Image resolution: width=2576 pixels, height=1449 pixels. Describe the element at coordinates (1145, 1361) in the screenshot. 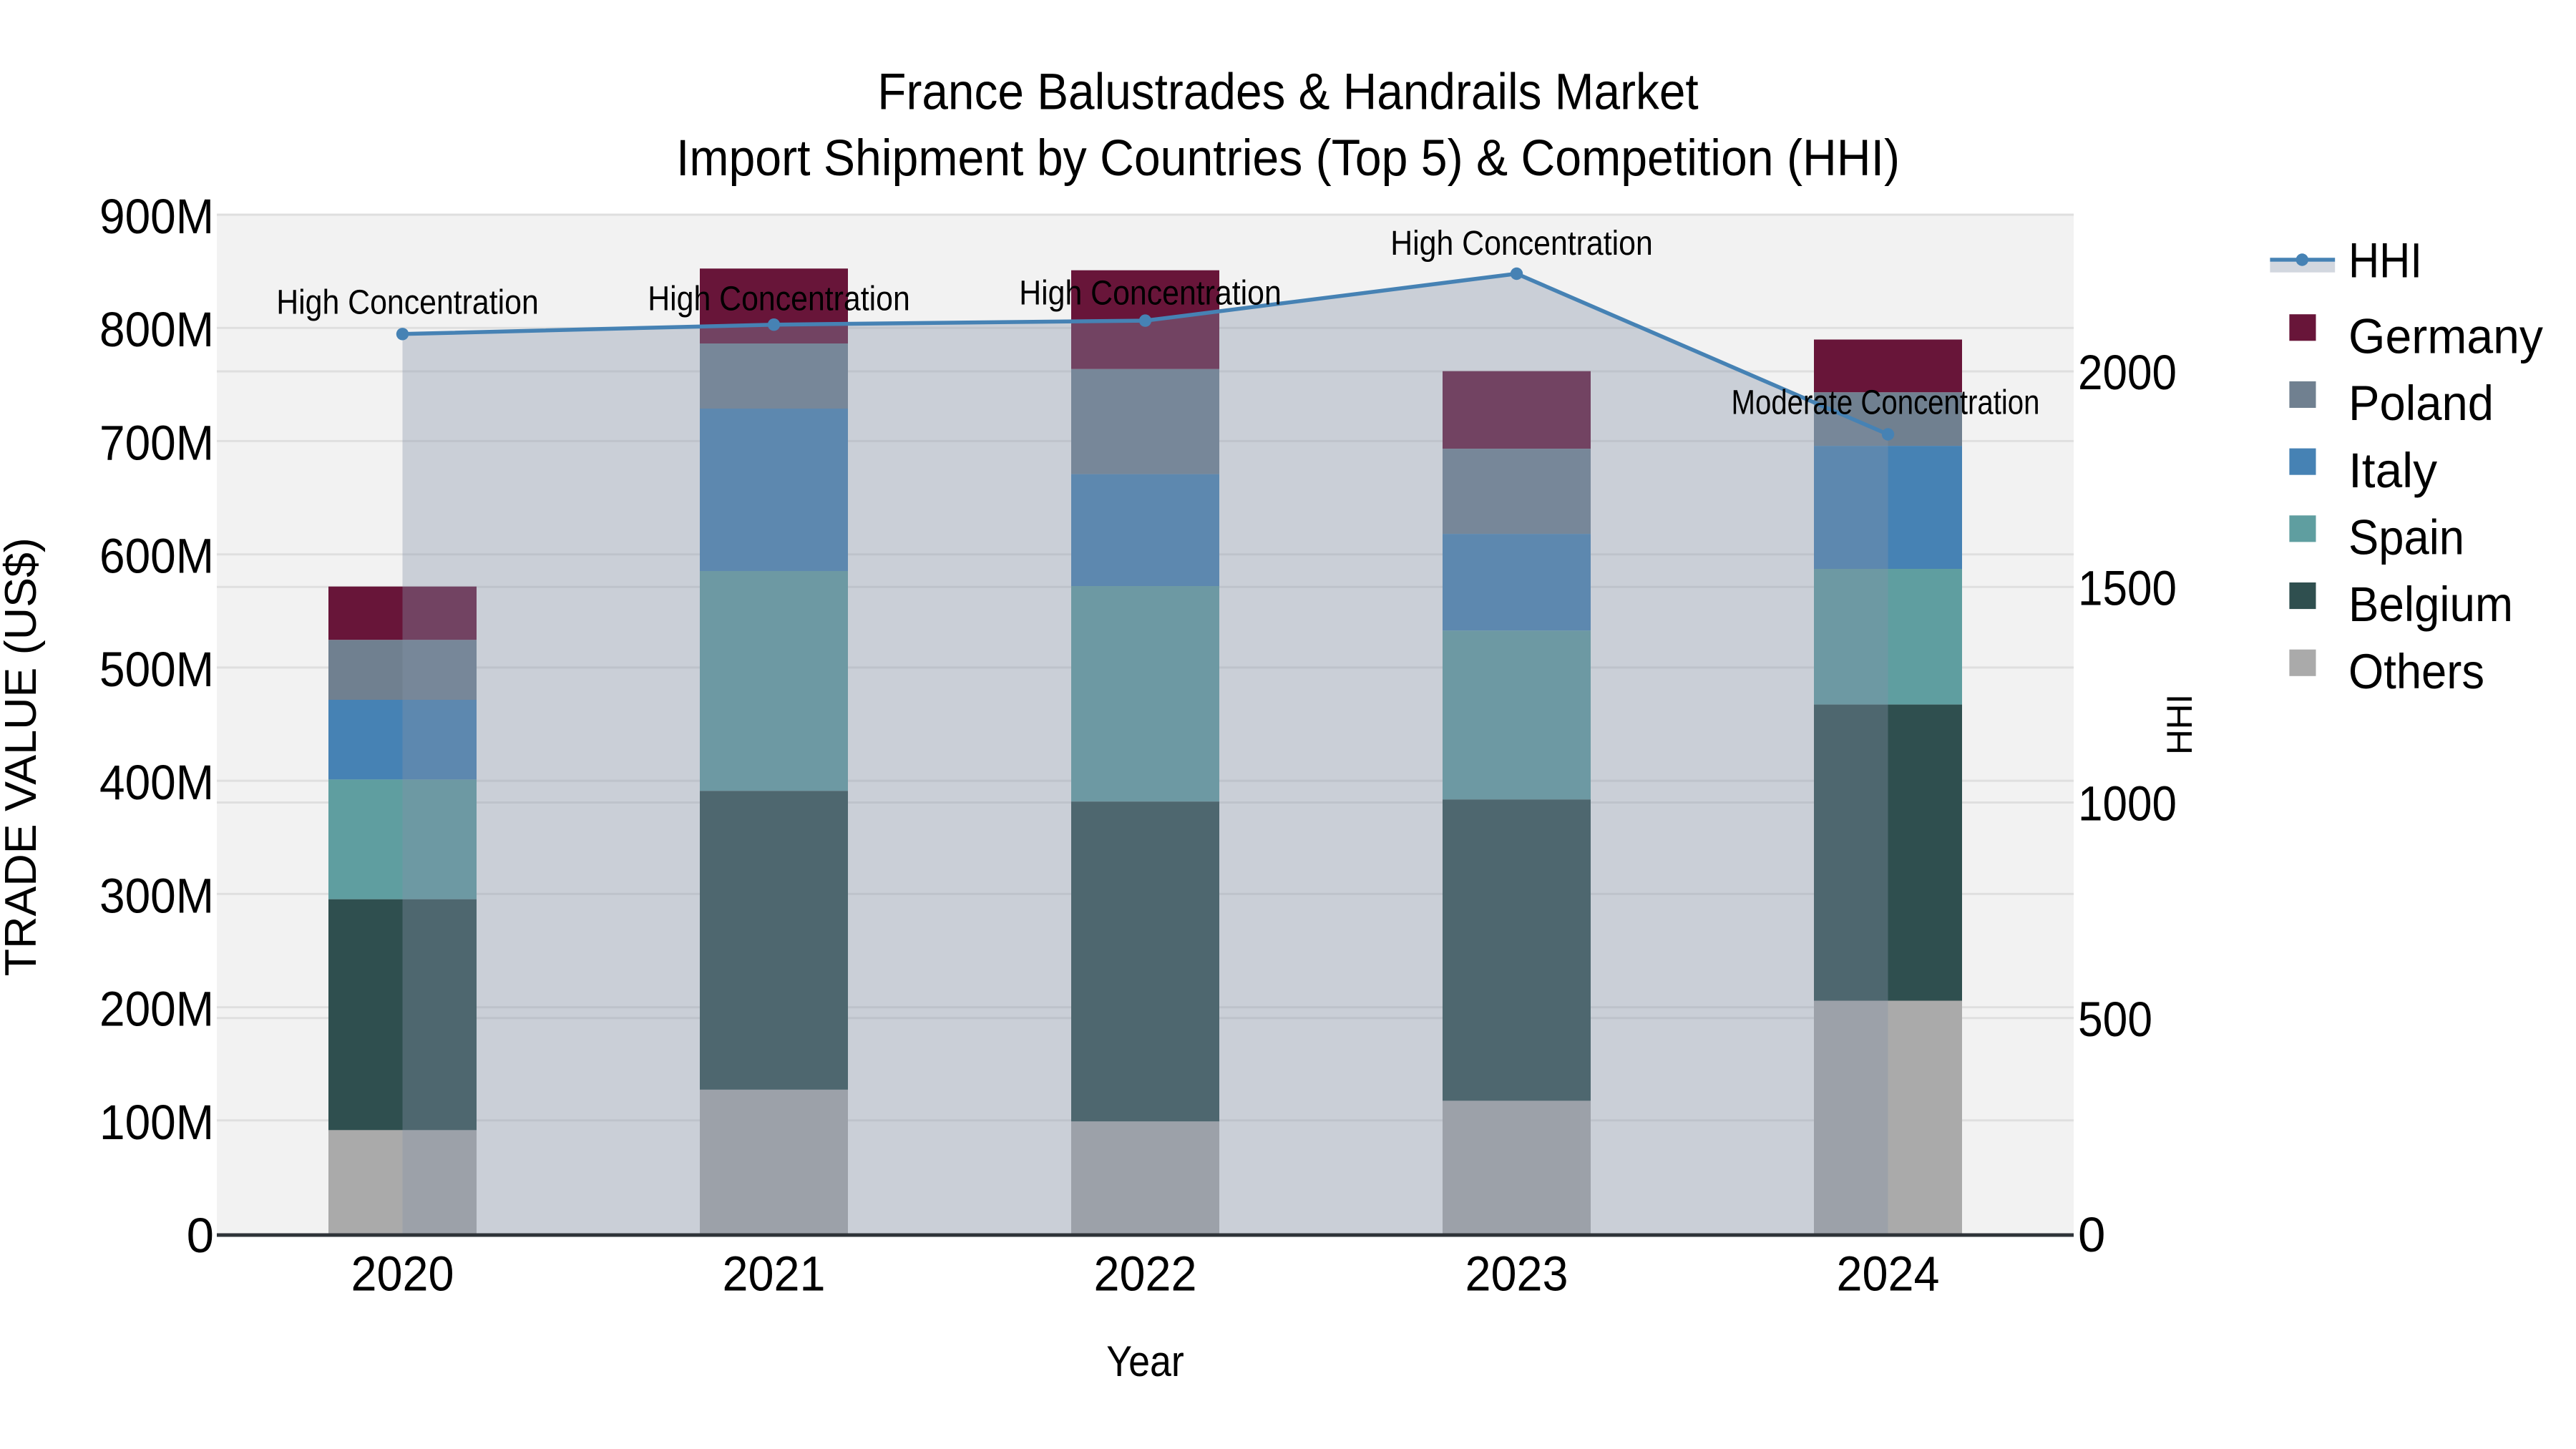

I see `svg-text: Year` at that location.